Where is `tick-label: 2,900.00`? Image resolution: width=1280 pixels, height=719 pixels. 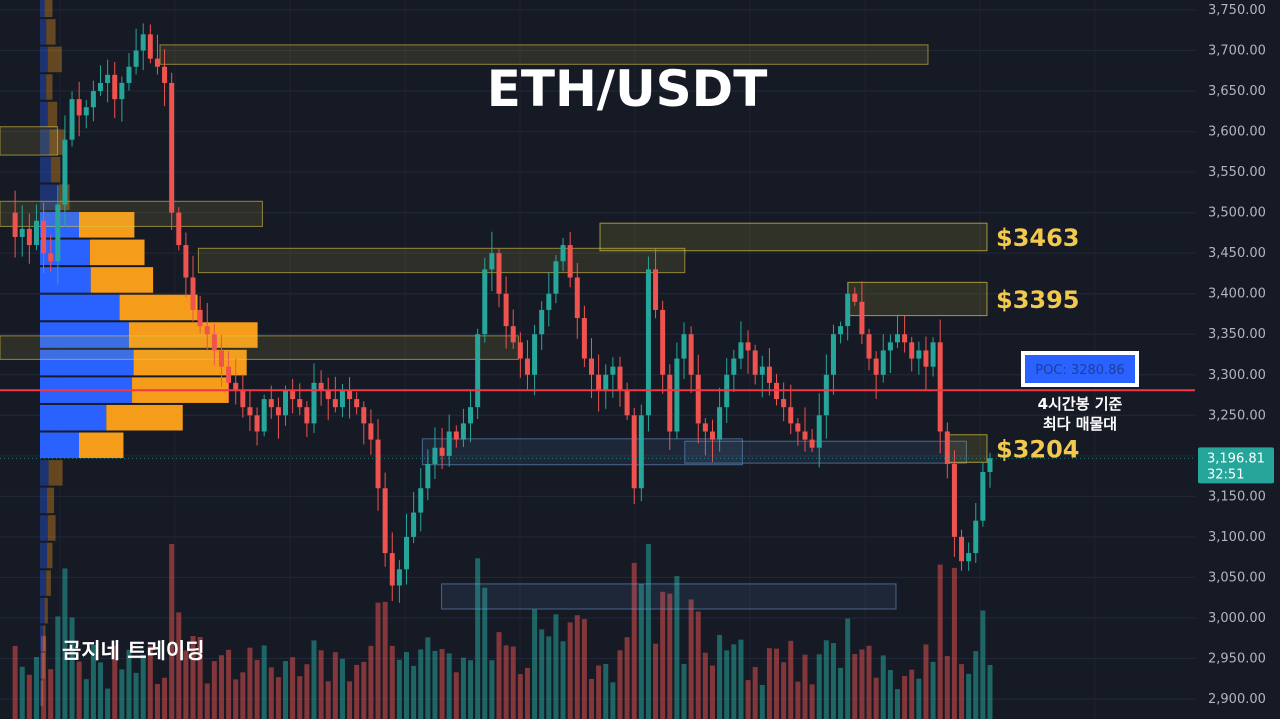 tick-label: 2,900.00 is located at coordinates (1237, 699).